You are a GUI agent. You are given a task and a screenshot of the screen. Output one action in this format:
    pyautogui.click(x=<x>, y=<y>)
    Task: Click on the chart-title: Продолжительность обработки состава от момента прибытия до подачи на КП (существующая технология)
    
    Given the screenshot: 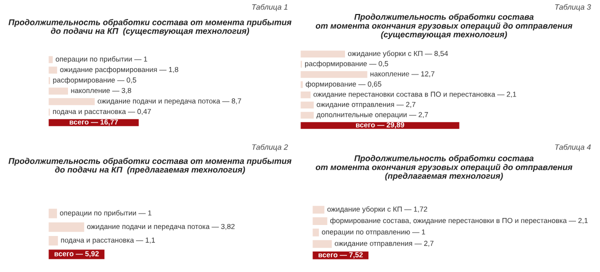 What is the action you would take?
    pyautogui.click(x=150, y=27)
    